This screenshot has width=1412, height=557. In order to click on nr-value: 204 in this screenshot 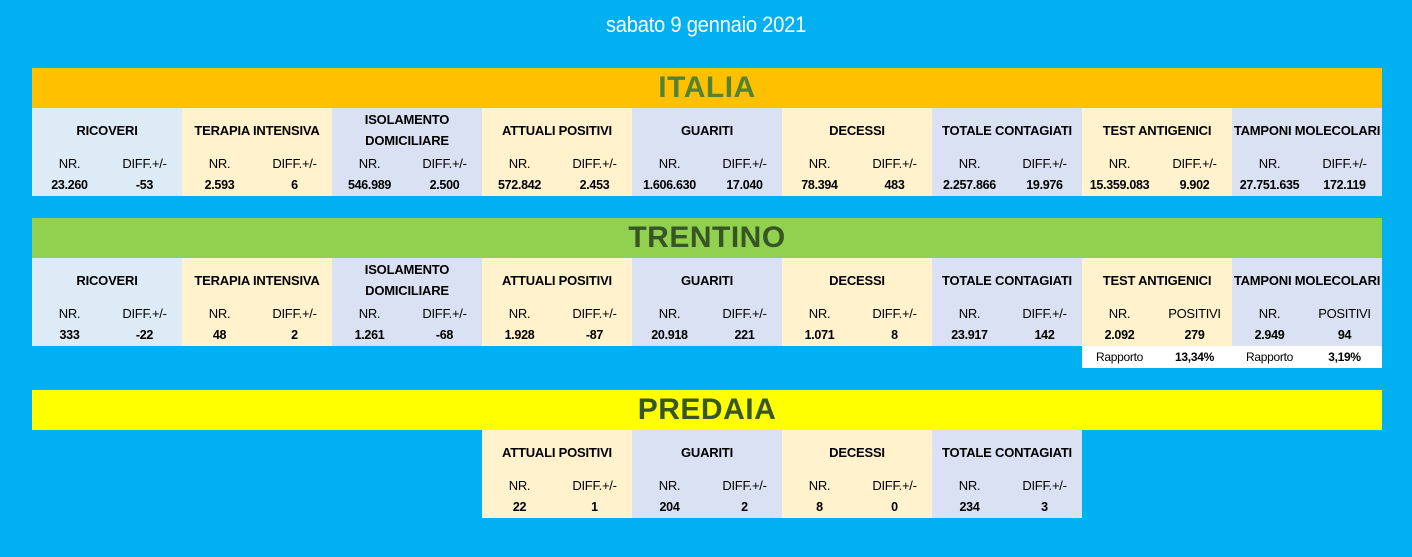, I will do `click(669, 507)`.